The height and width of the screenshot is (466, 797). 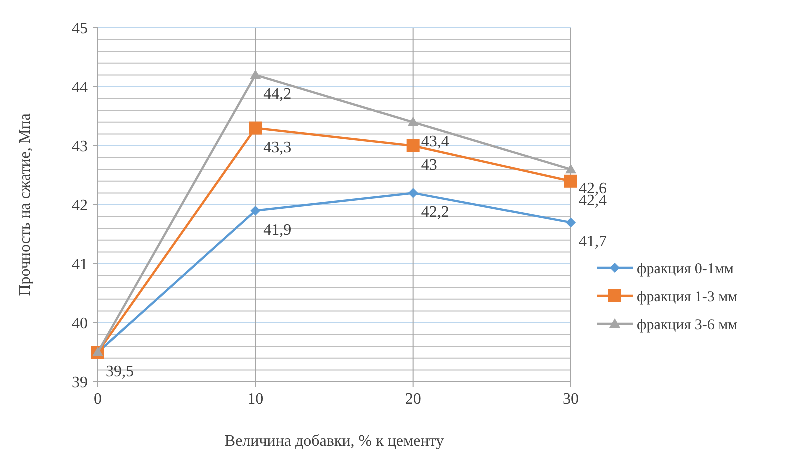 What do you see at coordinates (80, 265) in the screenshot?
I see `y-tick-label: 41` at bounding box center [80, 265].